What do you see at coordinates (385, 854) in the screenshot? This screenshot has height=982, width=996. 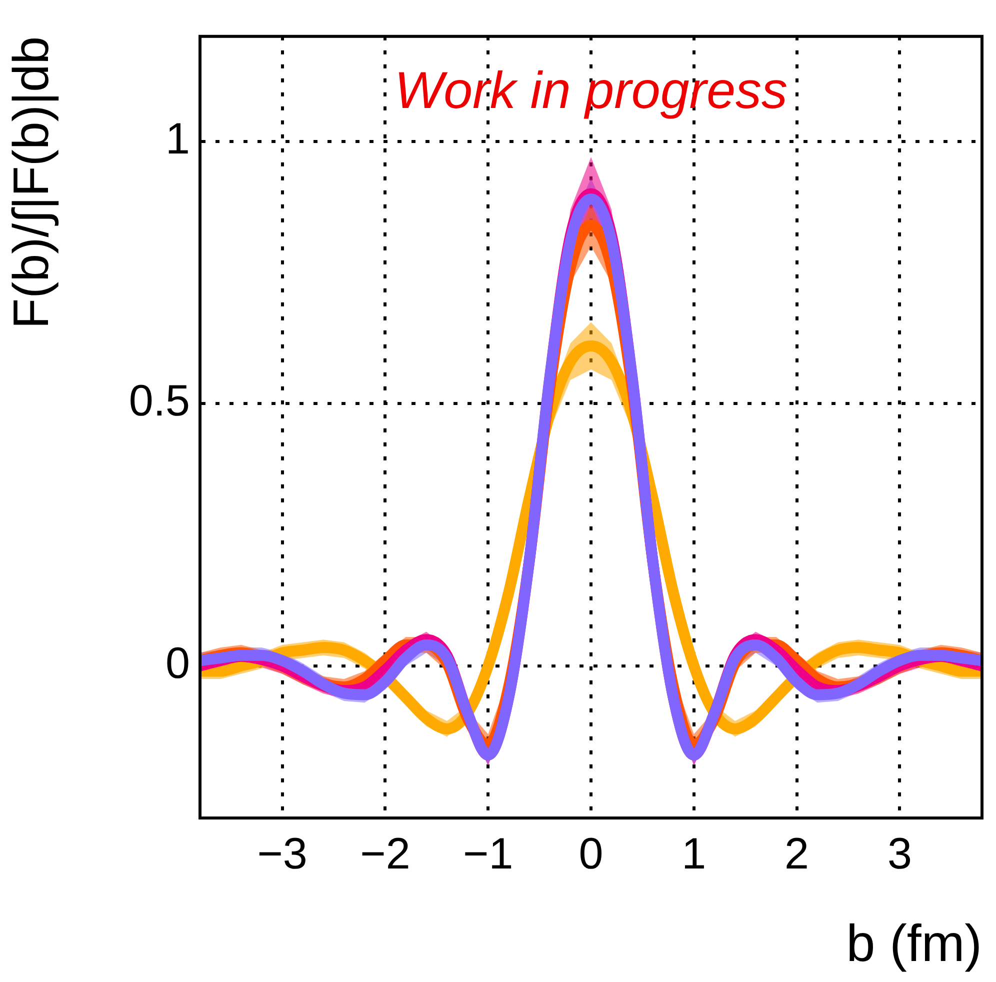 I see `x-tick-label: −2` at bounding box center [385, 854].